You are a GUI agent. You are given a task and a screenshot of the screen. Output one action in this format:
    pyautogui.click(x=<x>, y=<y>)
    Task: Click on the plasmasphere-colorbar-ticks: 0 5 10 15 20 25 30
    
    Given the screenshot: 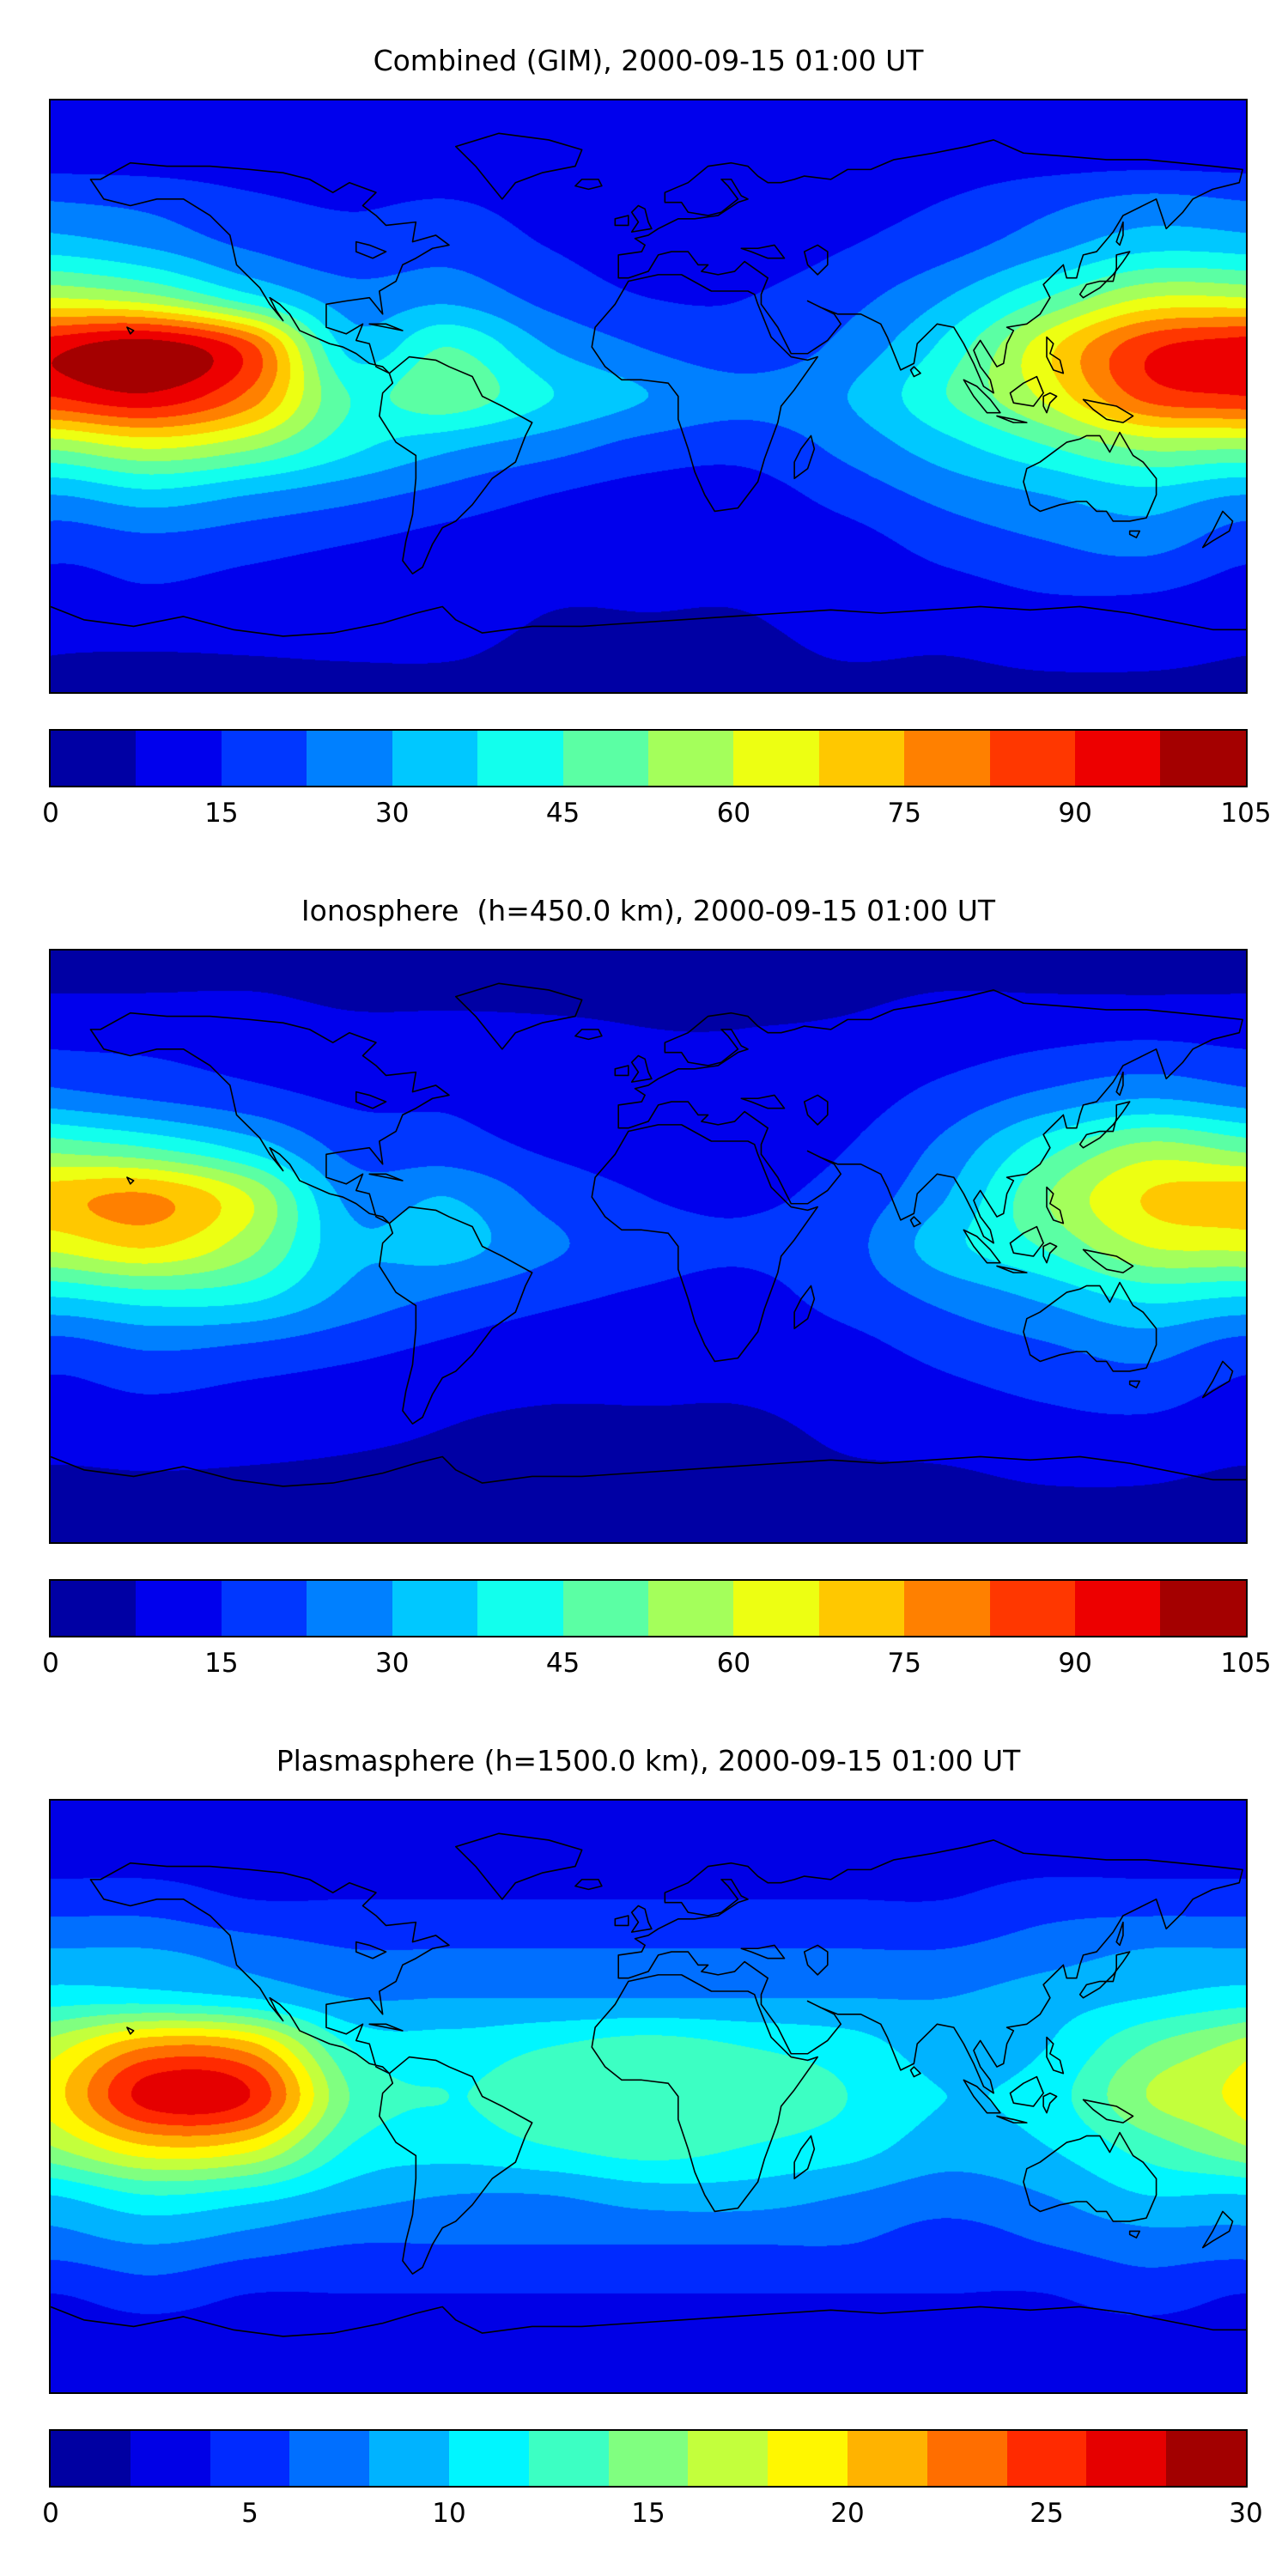 What is the action you would take?
    pyautogui.click(x=652, y=2515)
    